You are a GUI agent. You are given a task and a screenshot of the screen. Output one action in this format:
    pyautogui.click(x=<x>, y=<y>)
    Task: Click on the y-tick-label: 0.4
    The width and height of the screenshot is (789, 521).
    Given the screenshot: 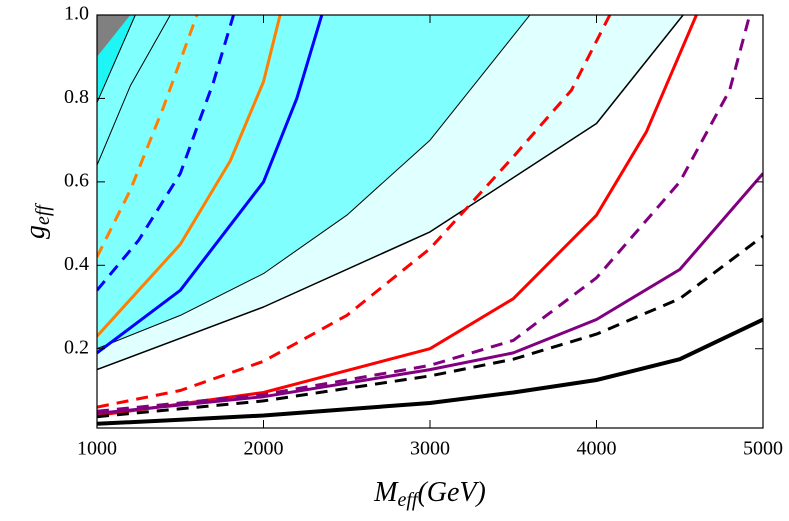 What is the action you would take?
    pyautogui.click(x=76, y=264)
    